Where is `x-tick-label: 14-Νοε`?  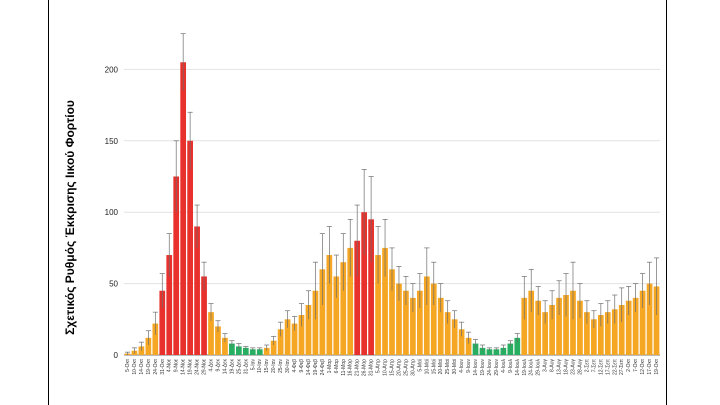
x-tick-label: 14-Νοε is located at coordinates (184, 366).